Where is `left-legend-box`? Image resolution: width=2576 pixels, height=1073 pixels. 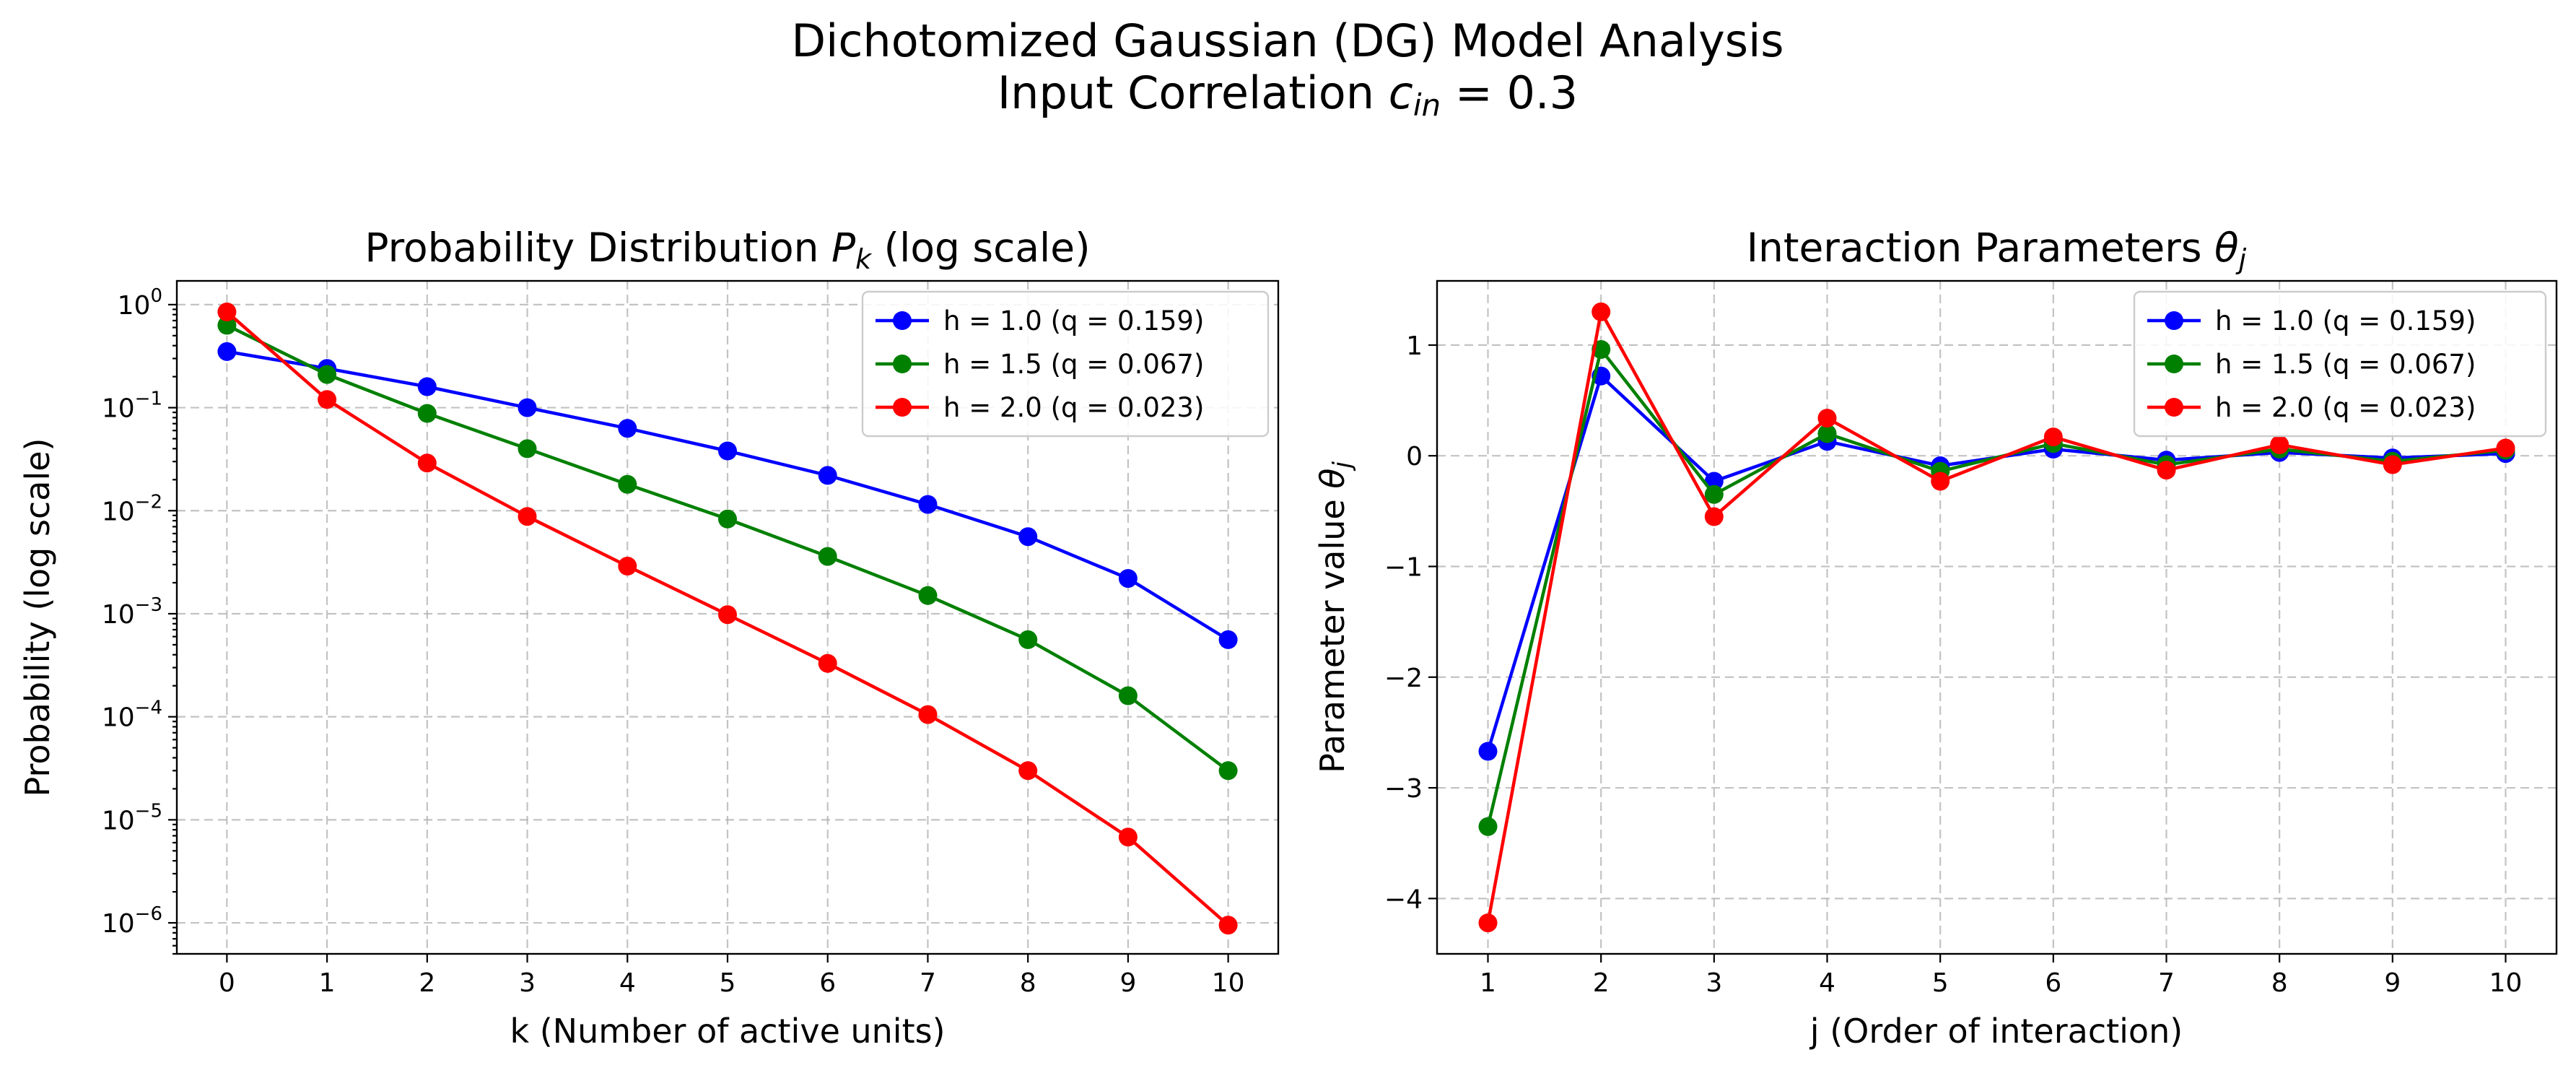 left-legend-box is located at coordinates (1065, 364).